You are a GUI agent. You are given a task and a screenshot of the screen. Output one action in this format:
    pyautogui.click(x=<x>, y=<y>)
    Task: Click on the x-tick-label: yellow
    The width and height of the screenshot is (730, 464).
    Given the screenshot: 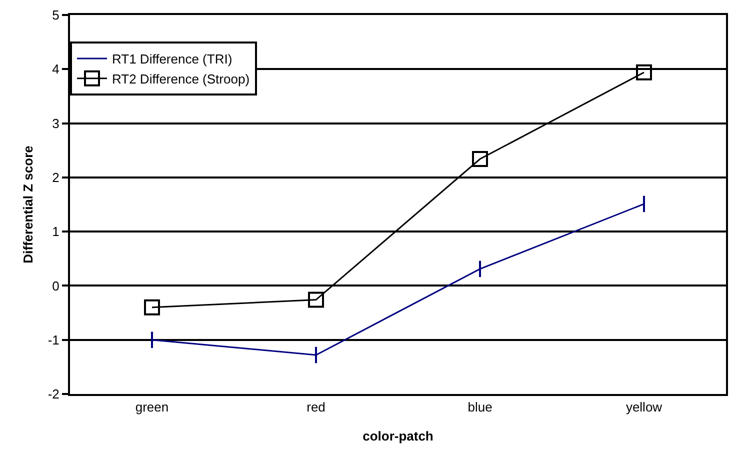 What is the action you would take?
    pyautogui.click(x=644, y=407)
    